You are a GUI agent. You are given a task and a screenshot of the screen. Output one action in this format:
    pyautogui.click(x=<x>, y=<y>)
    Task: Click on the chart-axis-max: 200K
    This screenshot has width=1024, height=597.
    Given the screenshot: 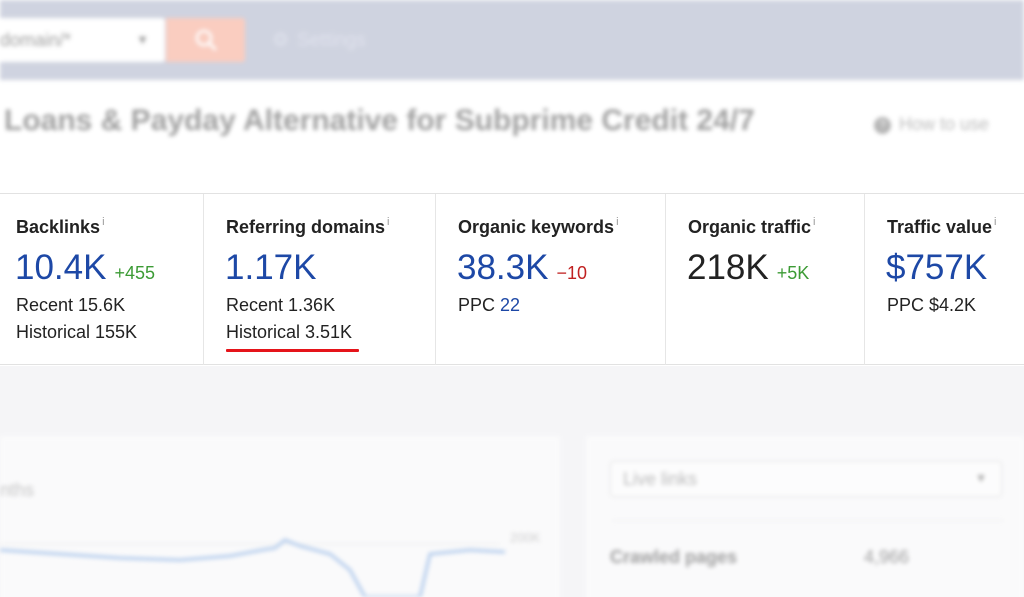 What is the action you would take?
    pyautogui.click(x=525, y=537)
    